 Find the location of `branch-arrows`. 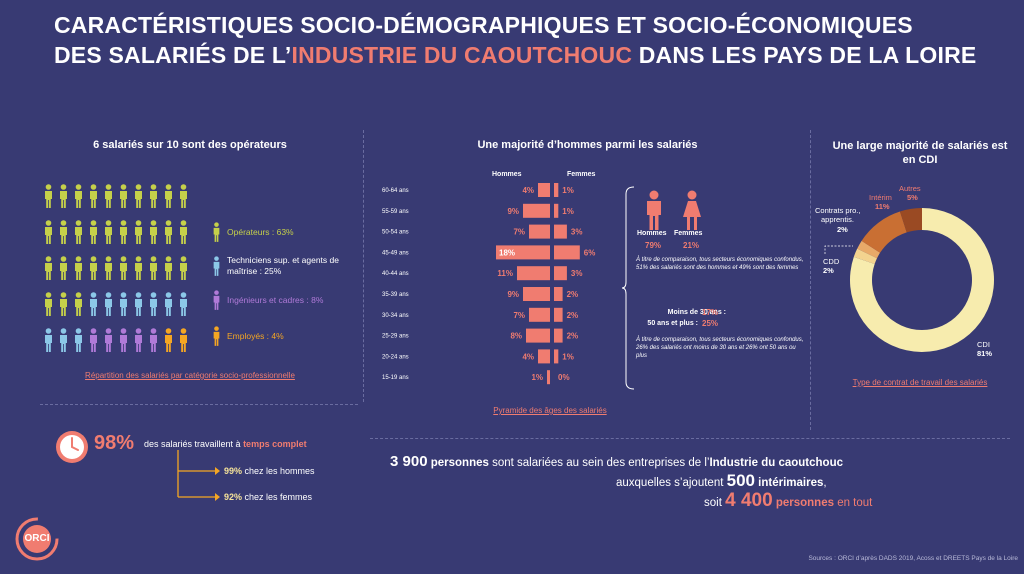

branch-arrows is located at coordinates (198, 475).